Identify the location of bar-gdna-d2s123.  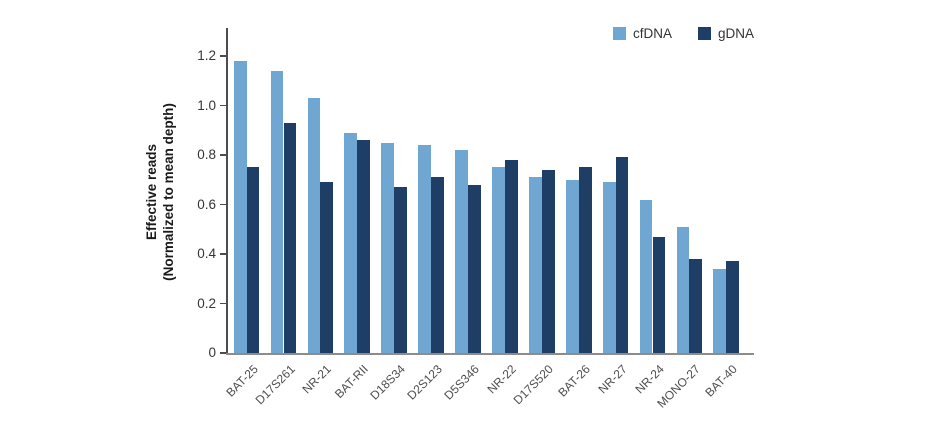
(437, 265).